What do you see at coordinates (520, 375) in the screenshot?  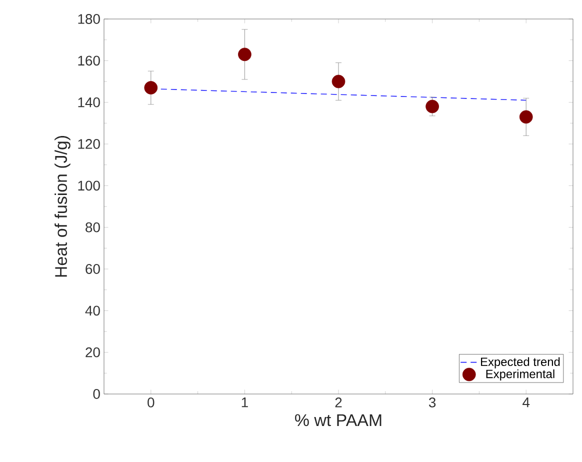 I see `legend-label: Experimental` at bounding box center [520, 375].